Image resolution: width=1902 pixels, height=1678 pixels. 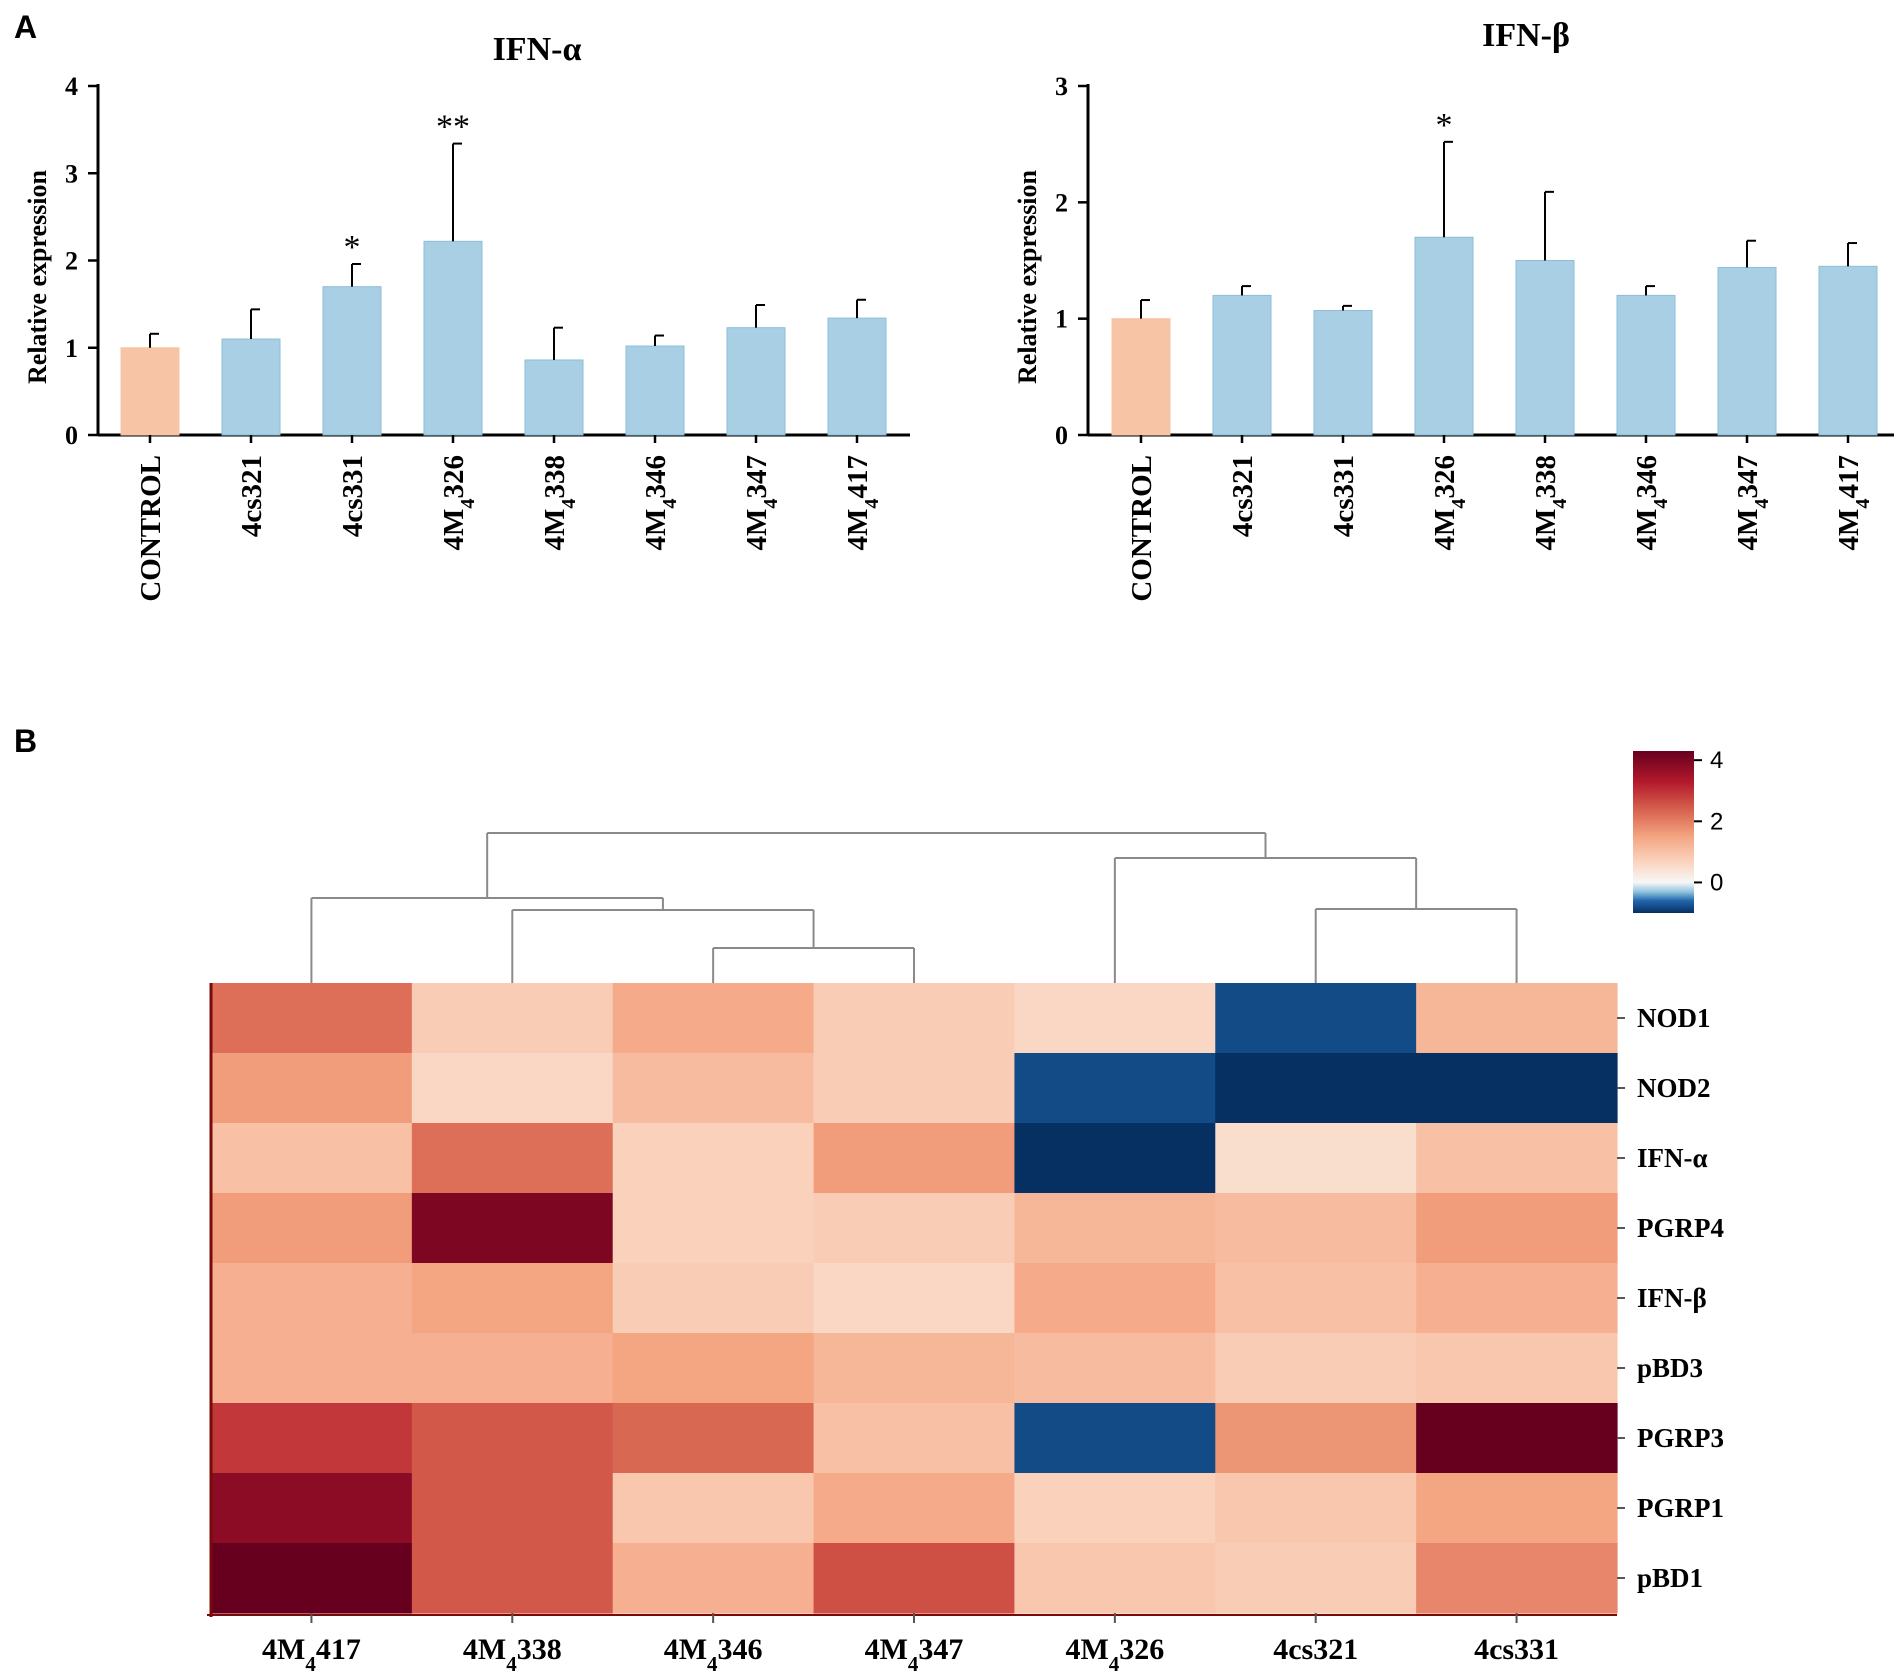 I want to click on chart-title: IFN-β, so click(x=1526, y=35).